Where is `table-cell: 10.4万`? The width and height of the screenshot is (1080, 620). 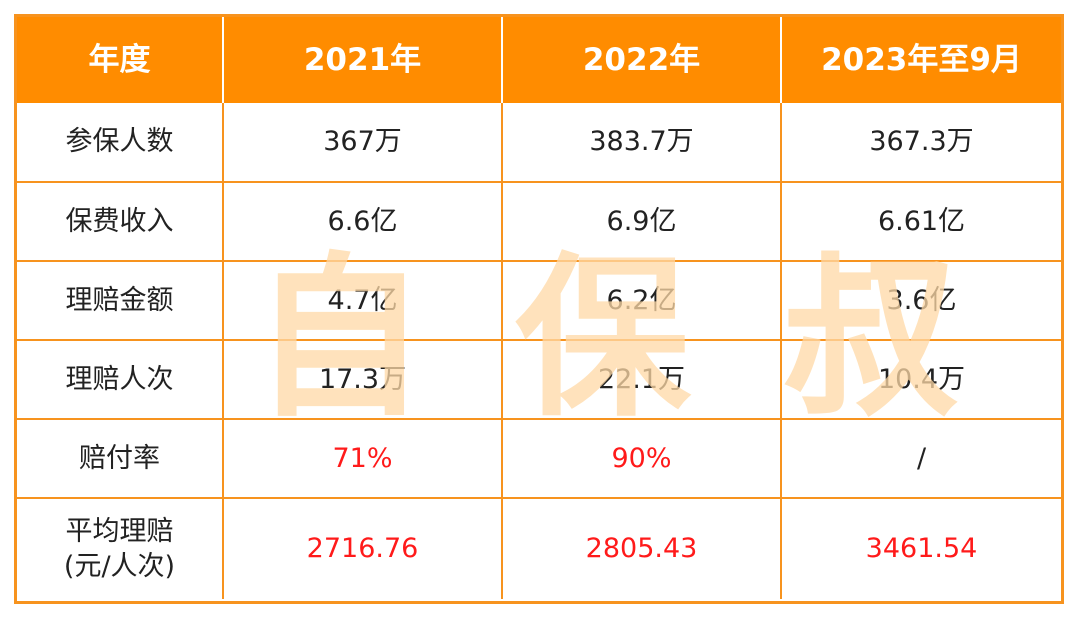
table-cell: 10.4万 is located at coordinates (921, 380).